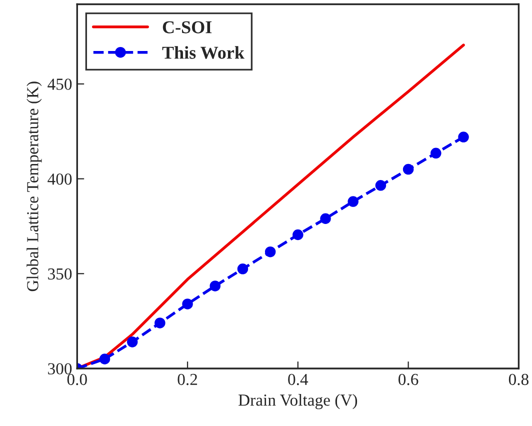  Describe the element at coordinates (77, 380) in the screenshot. I see `x-tick-label: 0.0` at that location.